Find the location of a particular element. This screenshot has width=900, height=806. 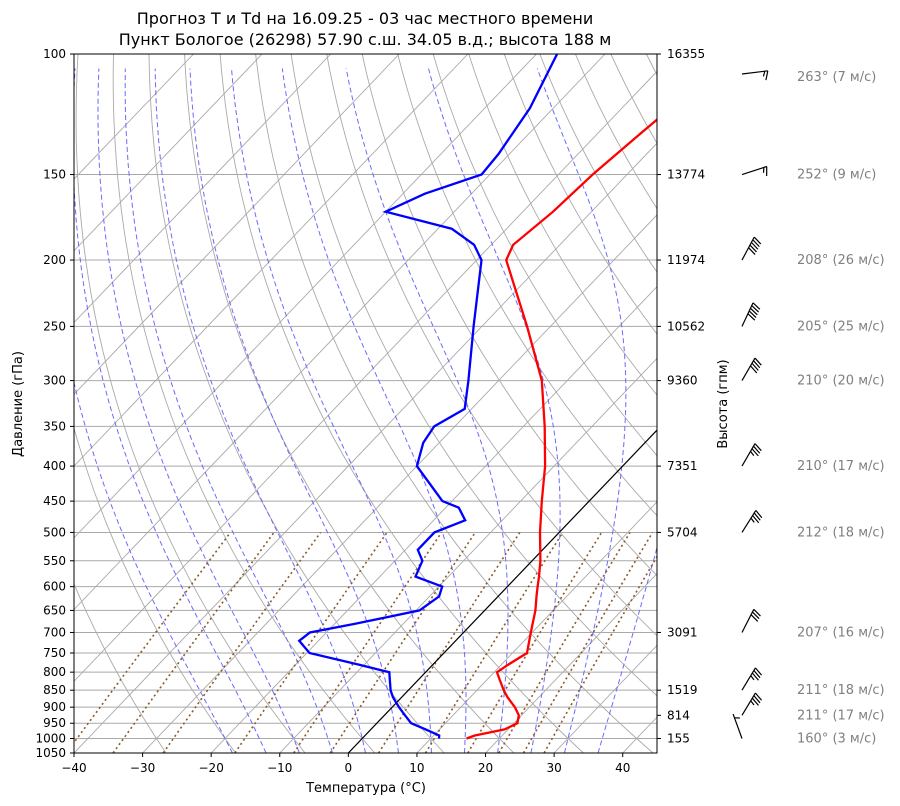

height-tick-label: 16355 is located at coordinates (686, 54).